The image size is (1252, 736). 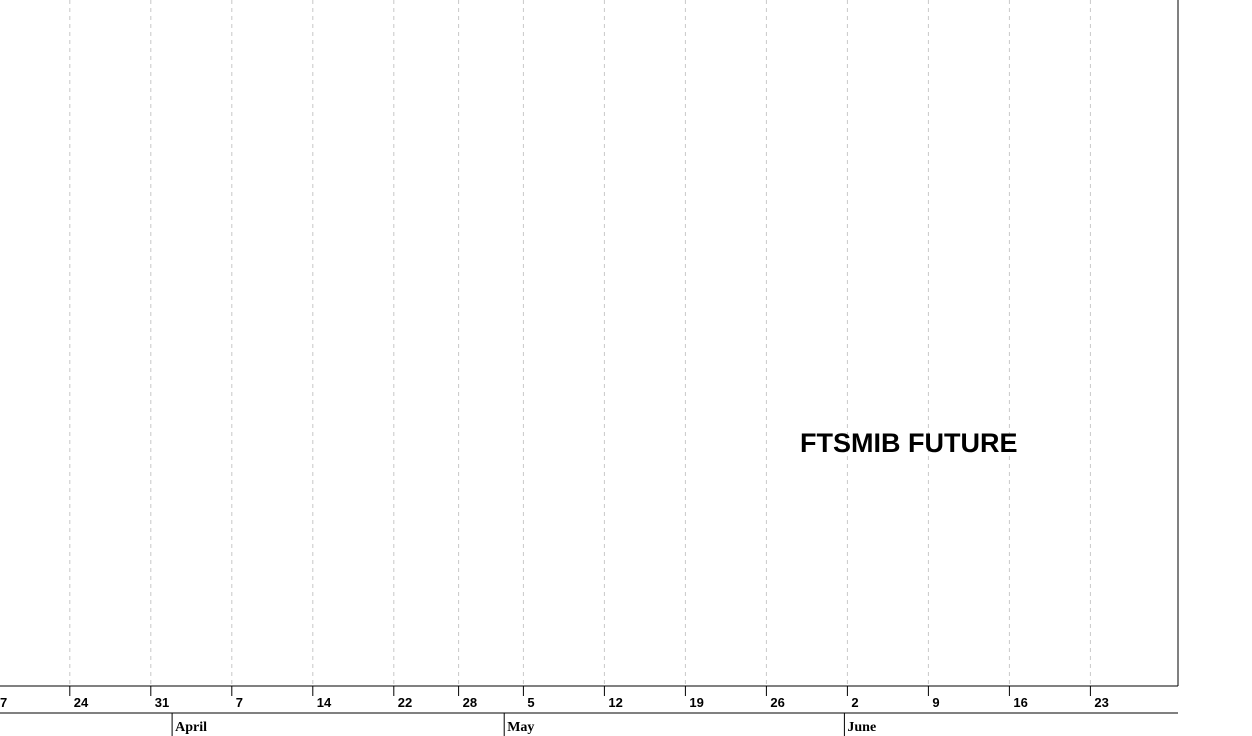 What do you see at coordinates (324, 702) in the screenshot?
I see `x-tick-label: 14` at bounding box center [324, 702].